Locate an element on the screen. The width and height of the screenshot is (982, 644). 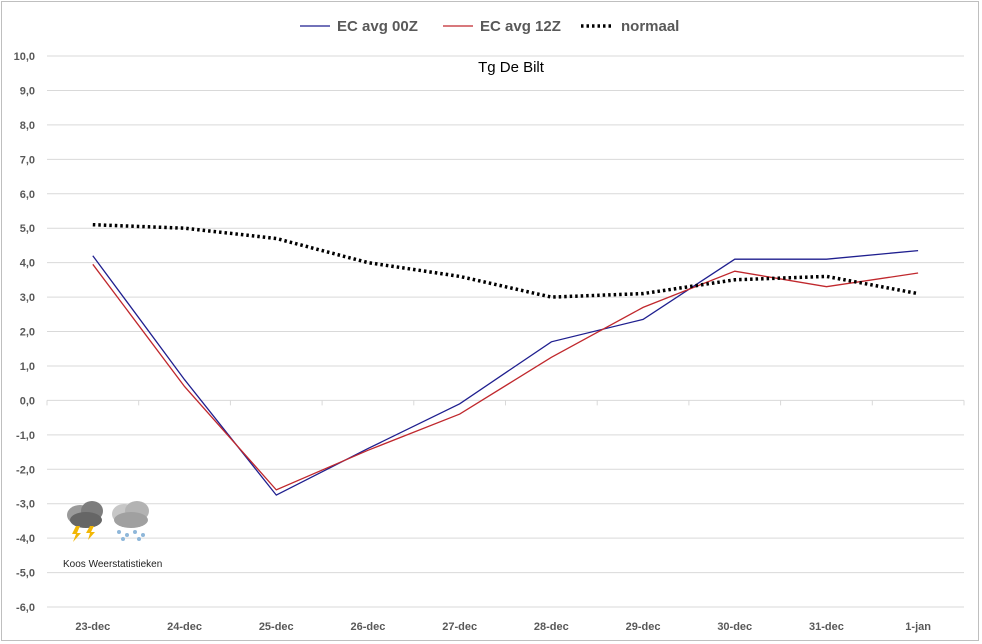
y-tick-label: -3,0 is located at coordinates (25, 505).